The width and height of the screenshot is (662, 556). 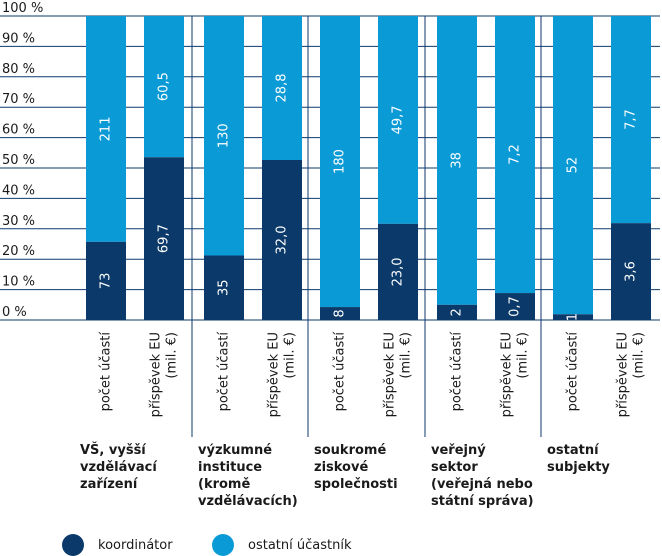 What do you see at coordinates (135, 545) in the screenshot?
I see `legend-label-koordinator: koordinátor` at bounding box center [135, 545].